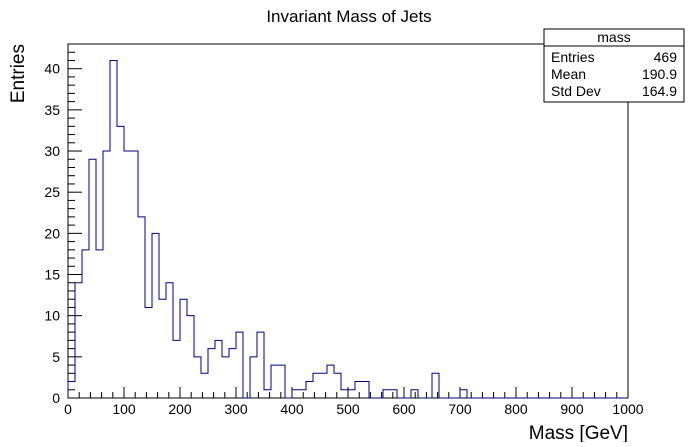 This screenshot has width=698, height=447. I want to click on x-tick-label: 800, so click(516, 409).